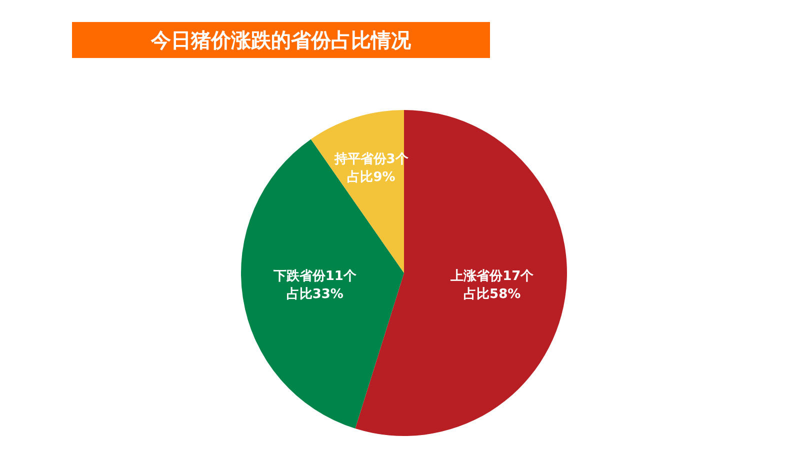  What do you see at coordinates (492, 286) in the screenshot?
I see `data-label: 上涨省份17个占比58%` at bounding box center [492, 286].